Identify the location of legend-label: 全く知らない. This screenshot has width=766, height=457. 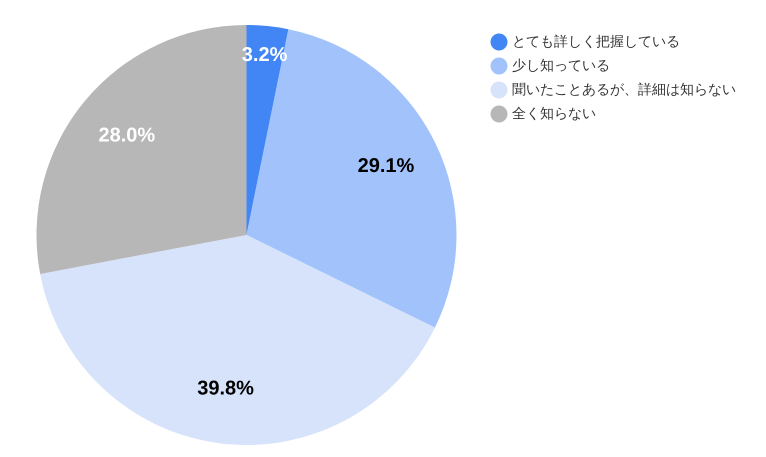
(554, 112).